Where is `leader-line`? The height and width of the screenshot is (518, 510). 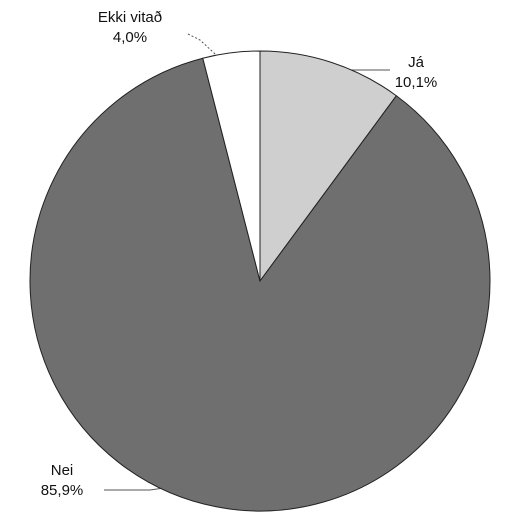
leader-line is located at coordinates (208, 50).